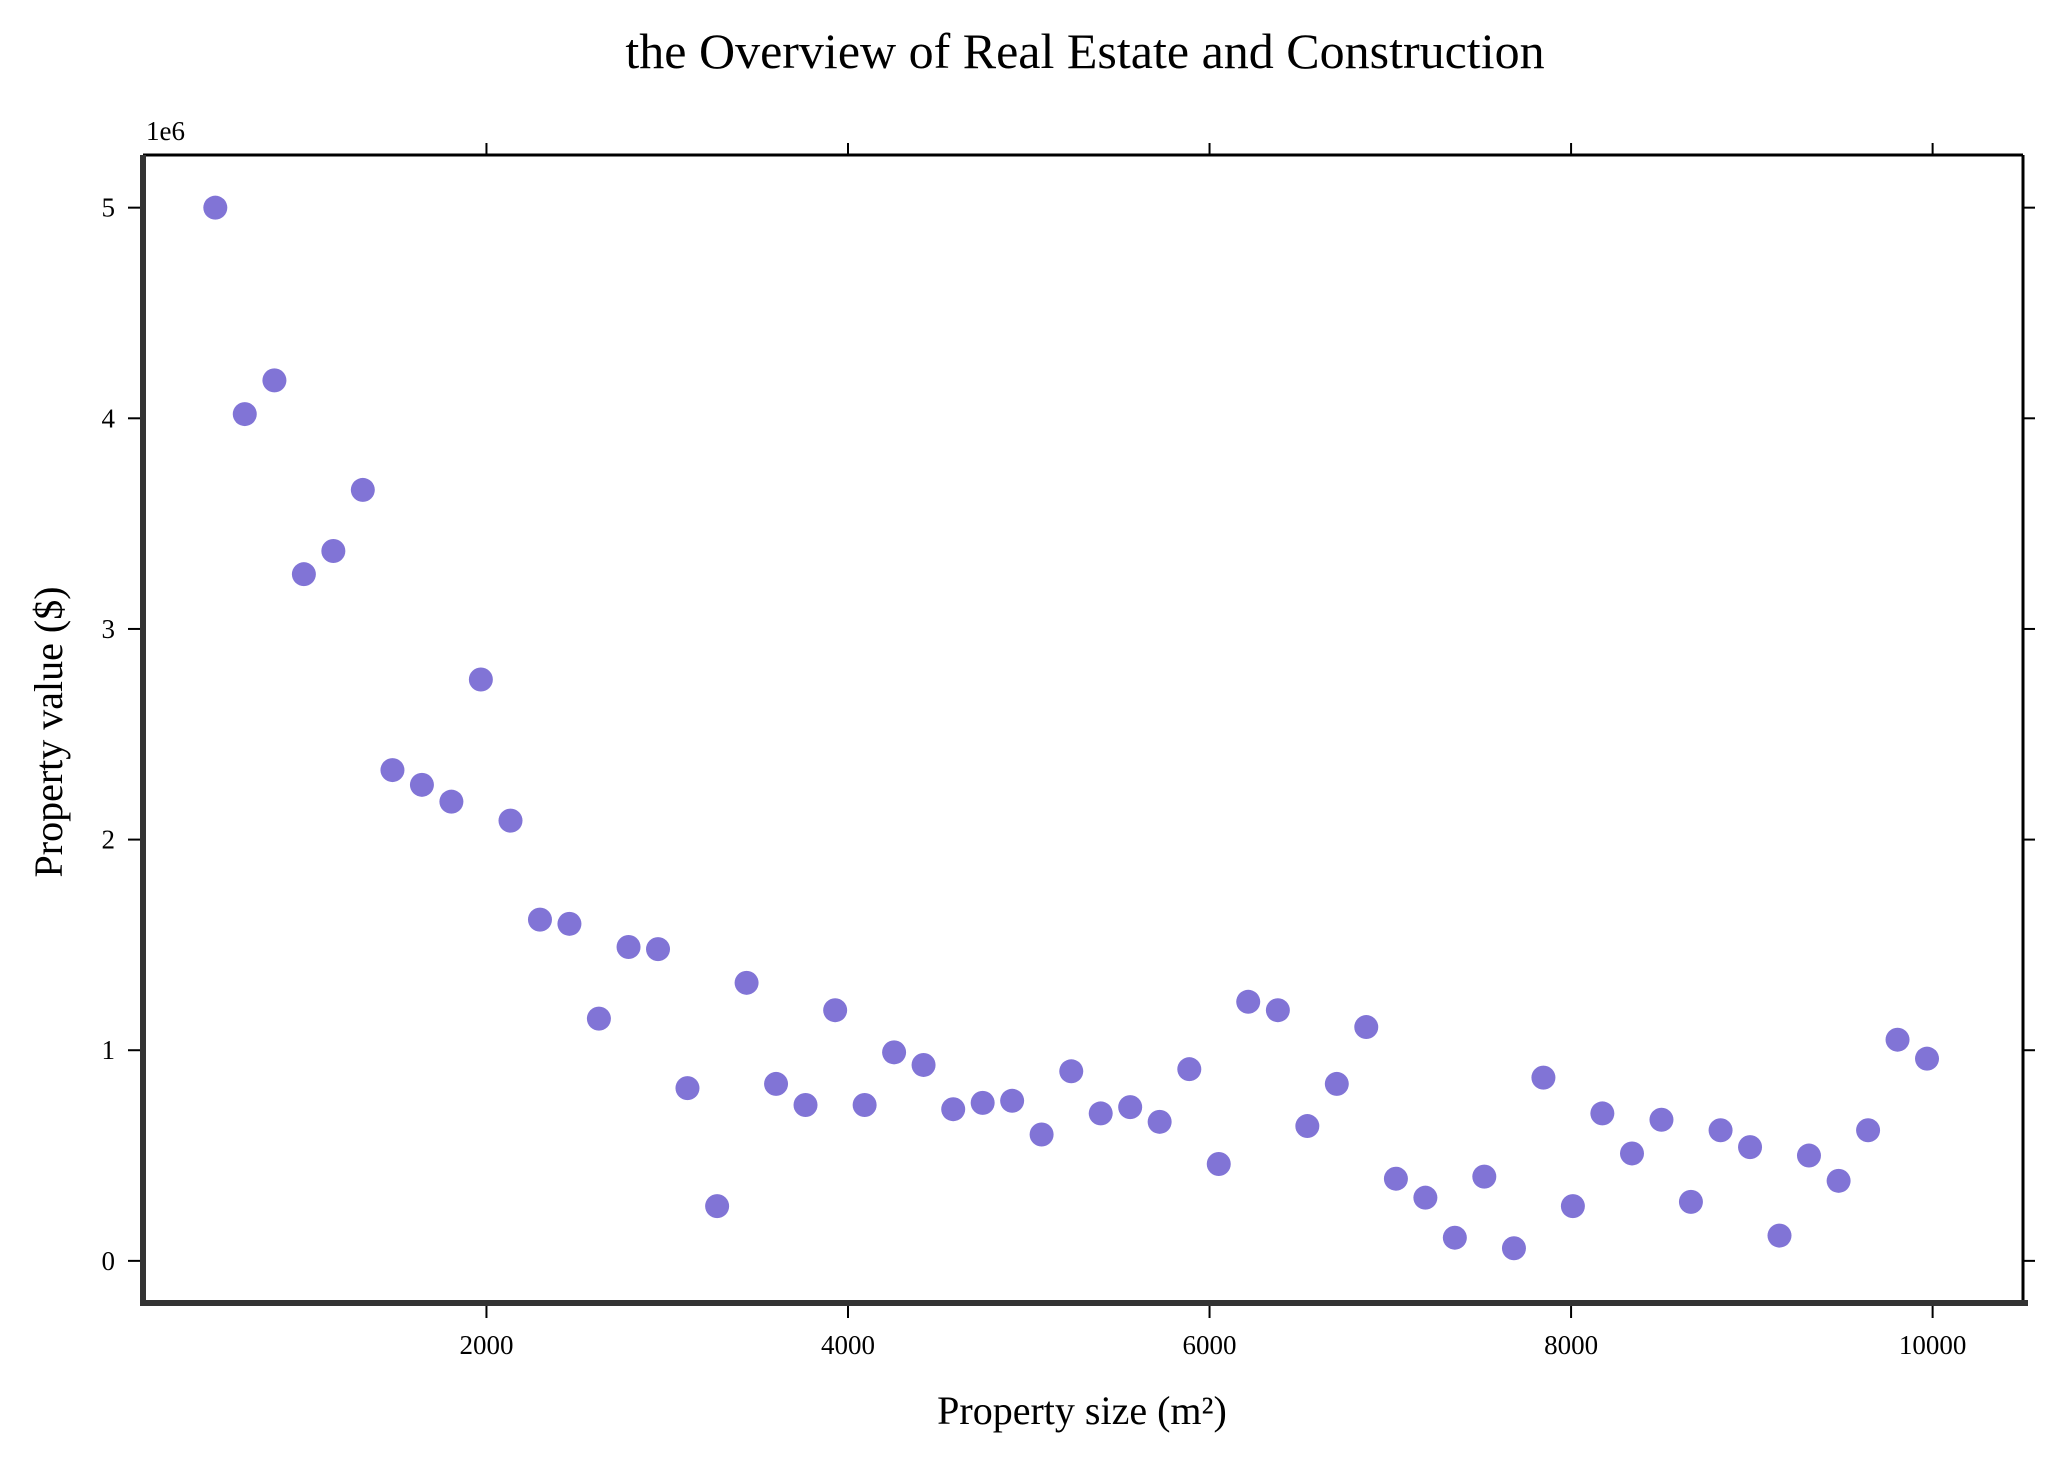 Image resolution: width=2060 pixels, height=1460 pixels. What do you see at coordinates (109, 418) in the screenshot?
I see `y-tick-label: 4` at bounding box center [109, 418].